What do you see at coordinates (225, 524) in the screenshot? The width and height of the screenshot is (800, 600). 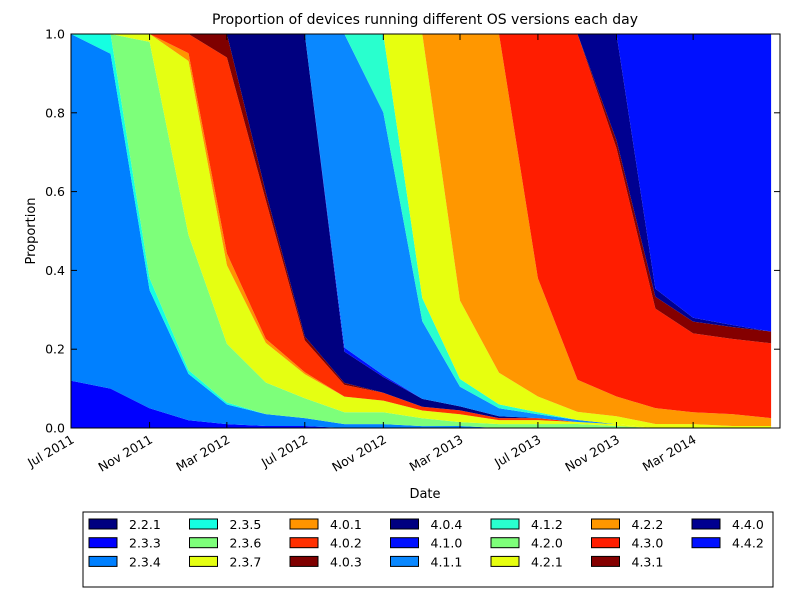 I see `legend-item: 2.3.5` at bounding box center [225, 524].